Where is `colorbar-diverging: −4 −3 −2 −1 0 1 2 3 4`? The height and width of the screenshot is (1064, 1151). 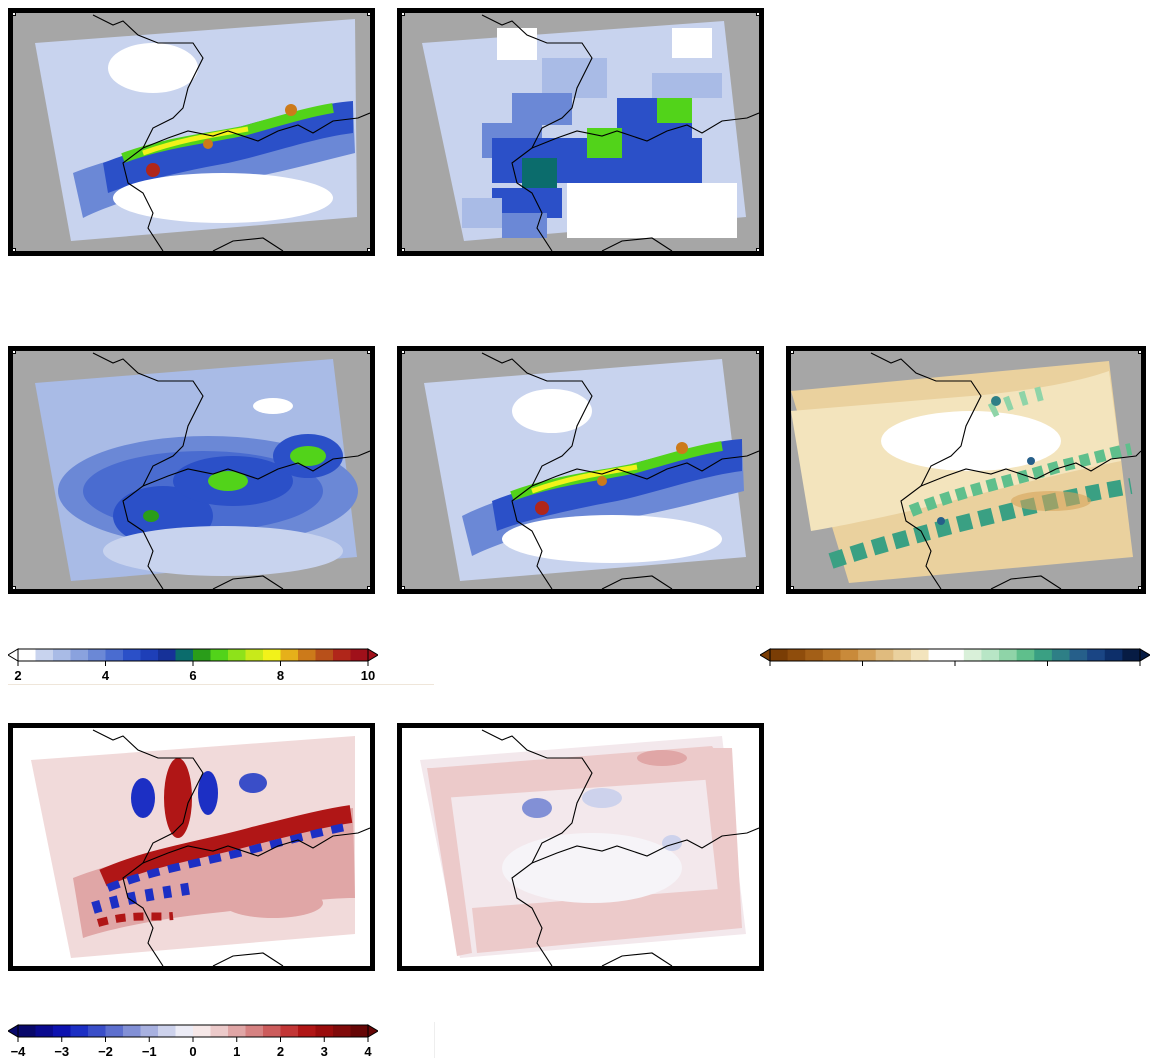 colorbar-diverging: −4 −3 −2 −1 0 1 2 3 4 is located at coordinates (193, 1042).